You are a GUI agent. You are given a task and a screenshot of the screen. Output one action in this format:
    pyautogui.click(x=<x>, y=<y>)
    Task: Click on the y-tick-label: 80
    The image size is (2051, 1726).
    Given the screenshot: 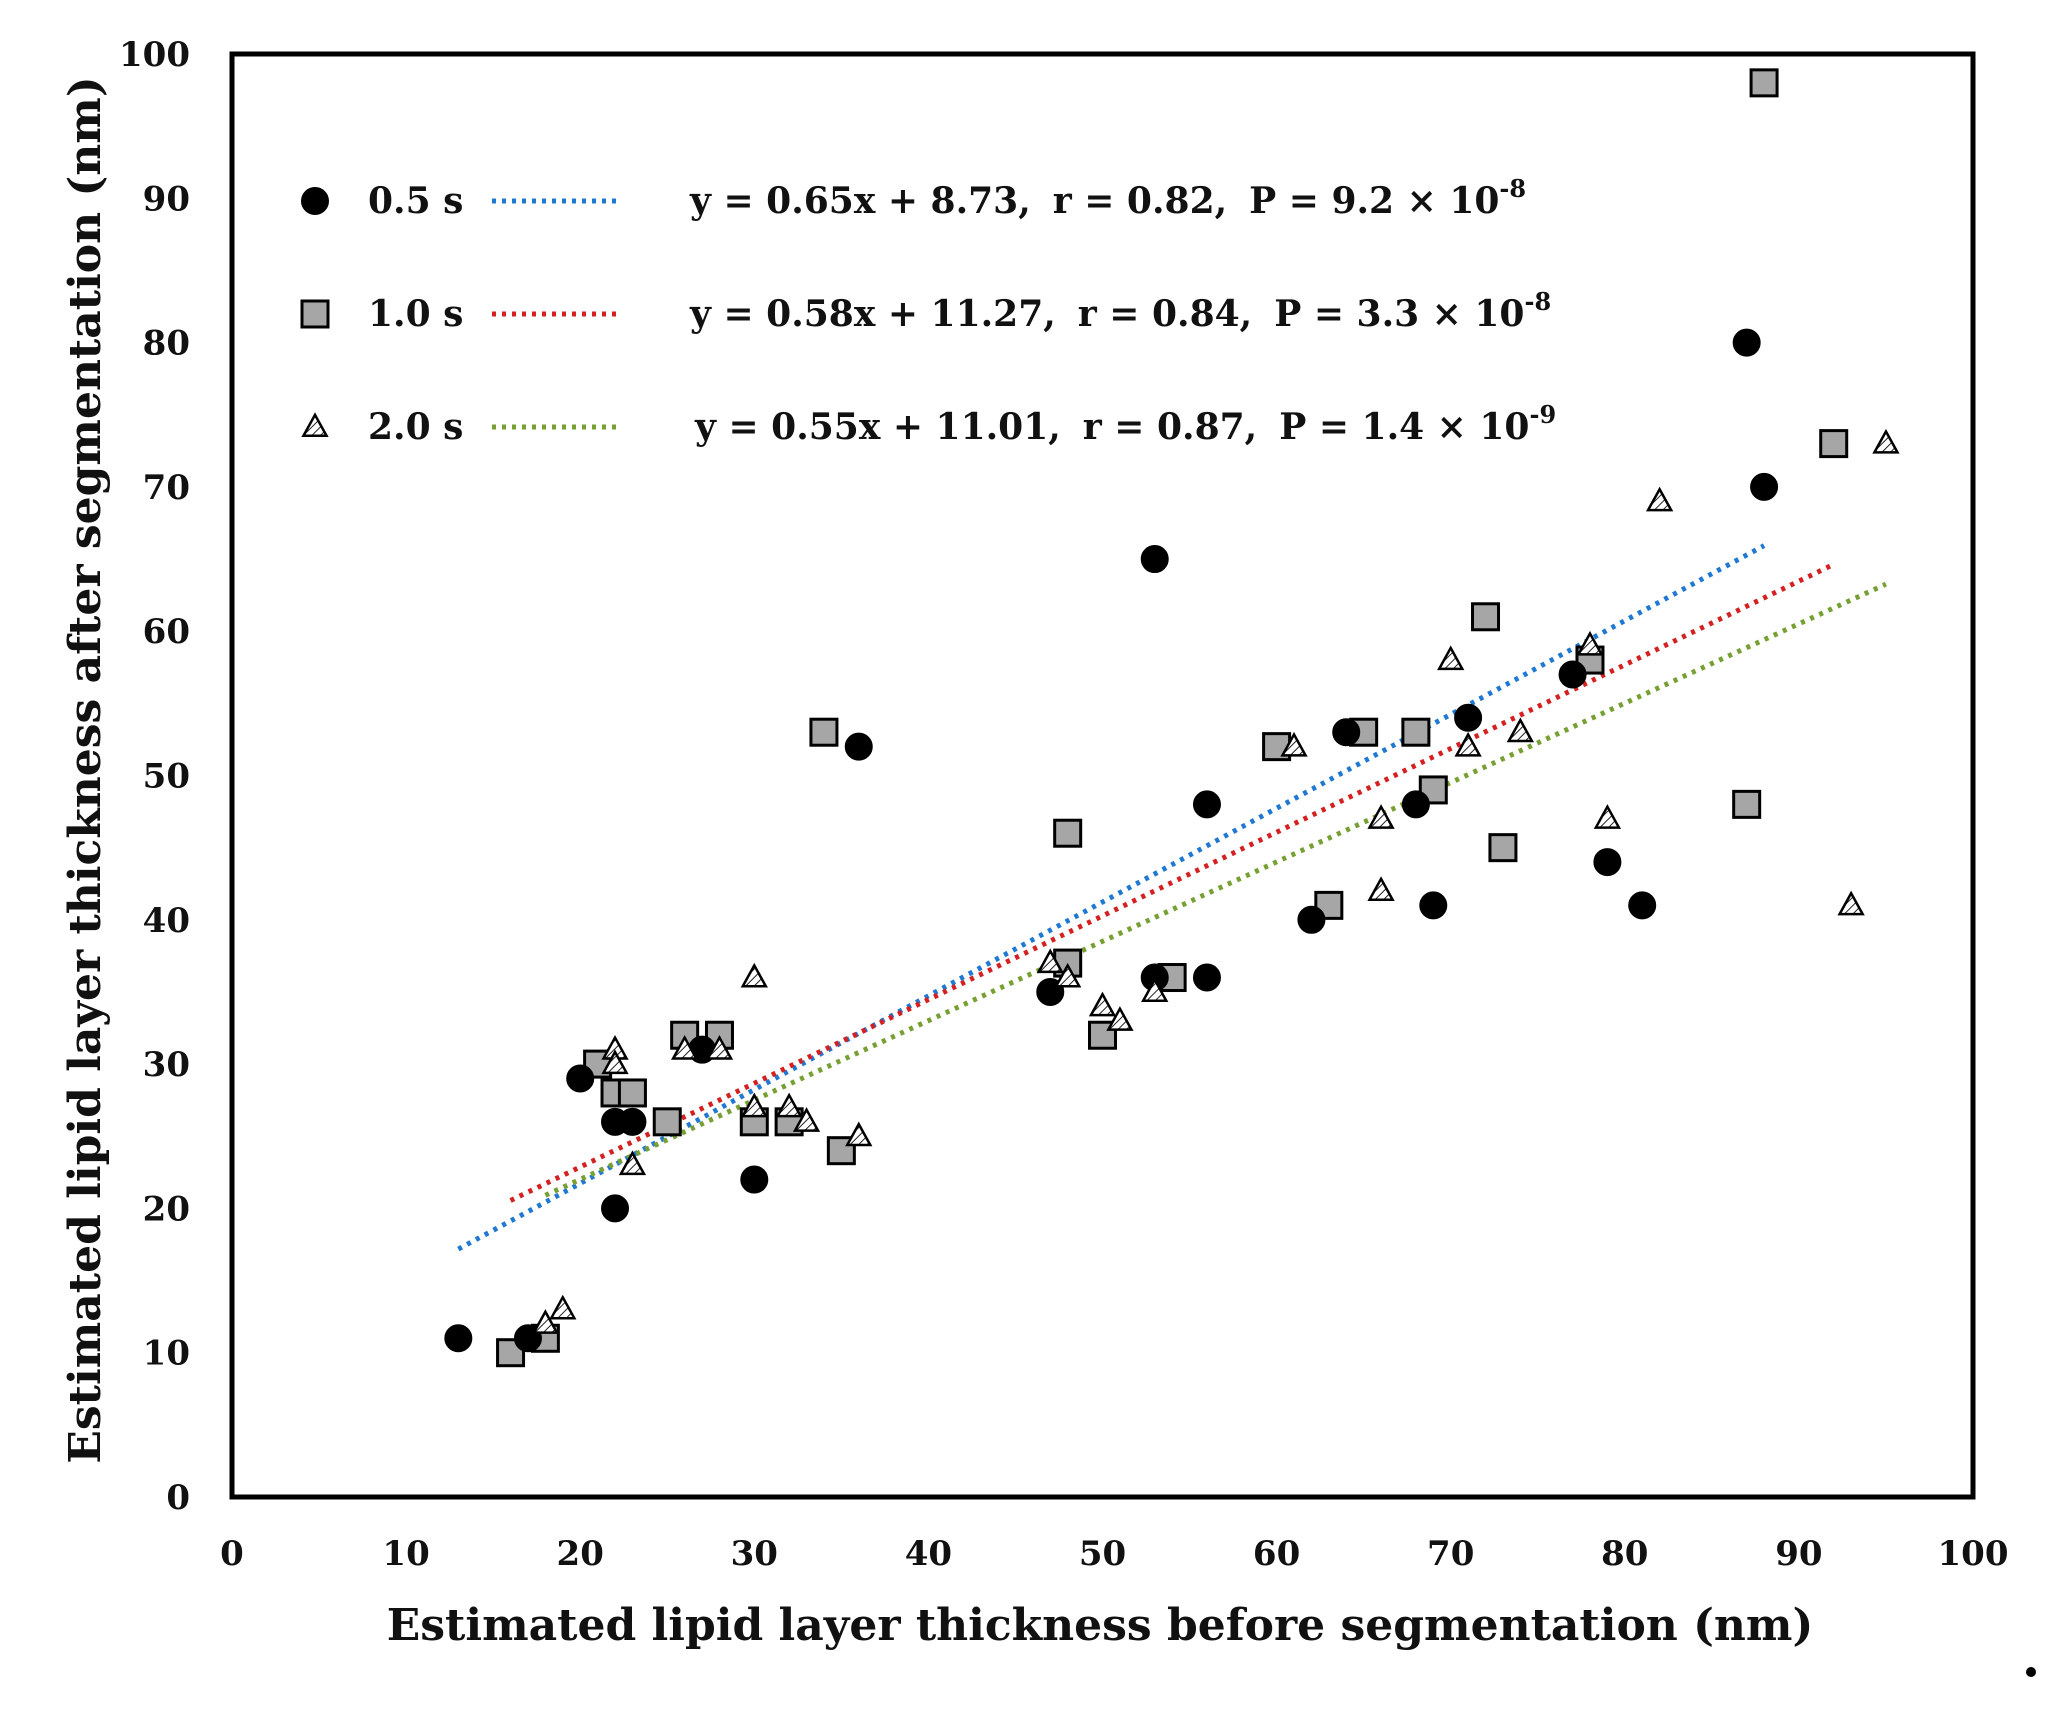 What is the action you would take?
    pyautogui.click(x=166, y=344)
    